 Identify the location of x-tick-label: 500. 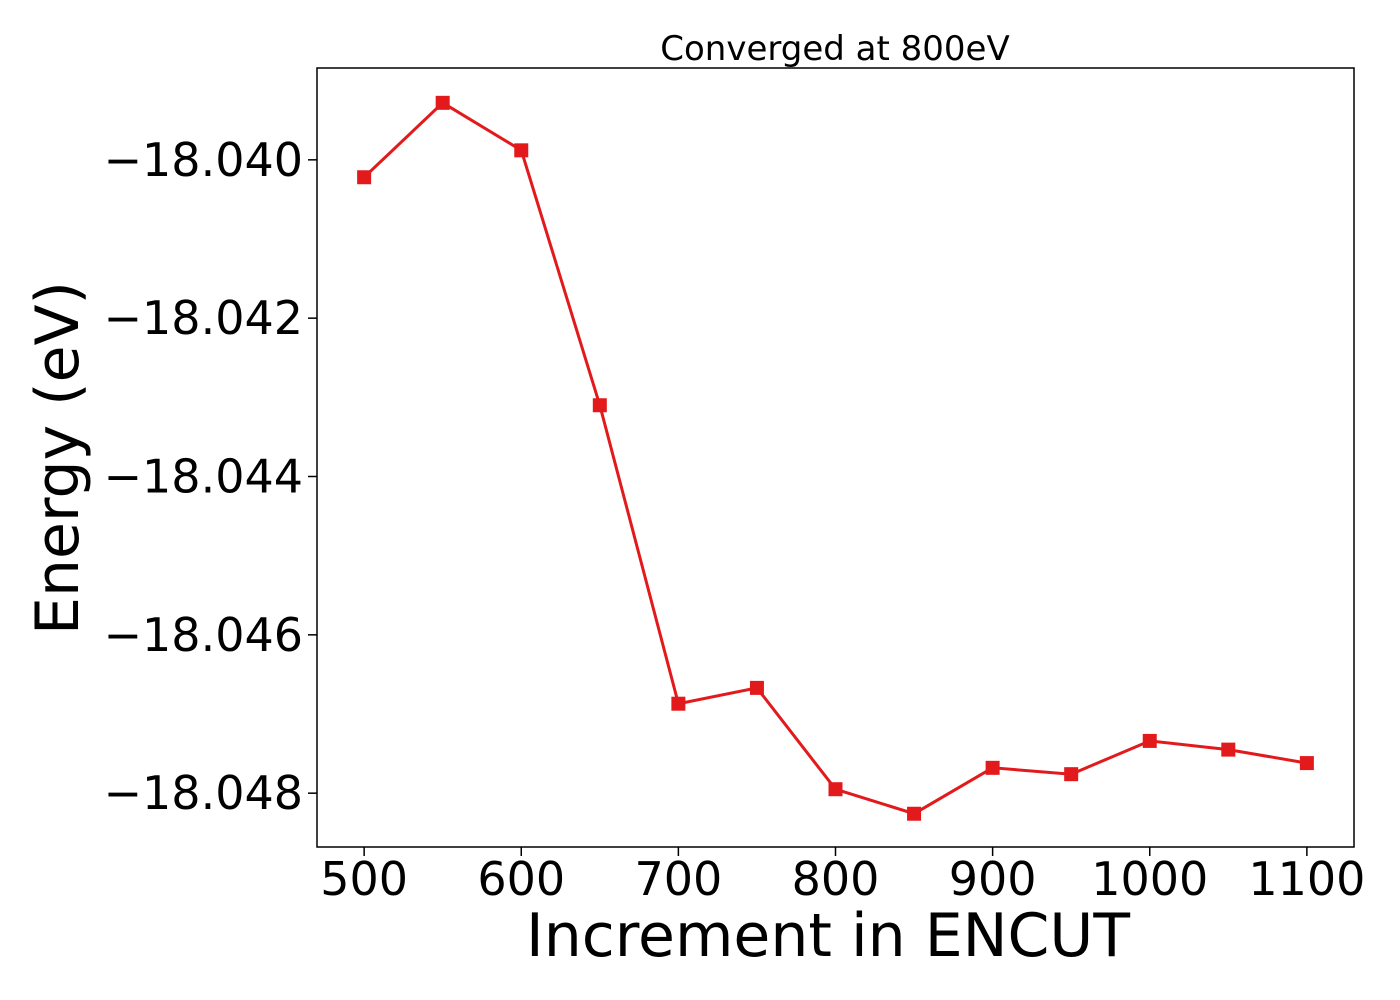
(364, 879).